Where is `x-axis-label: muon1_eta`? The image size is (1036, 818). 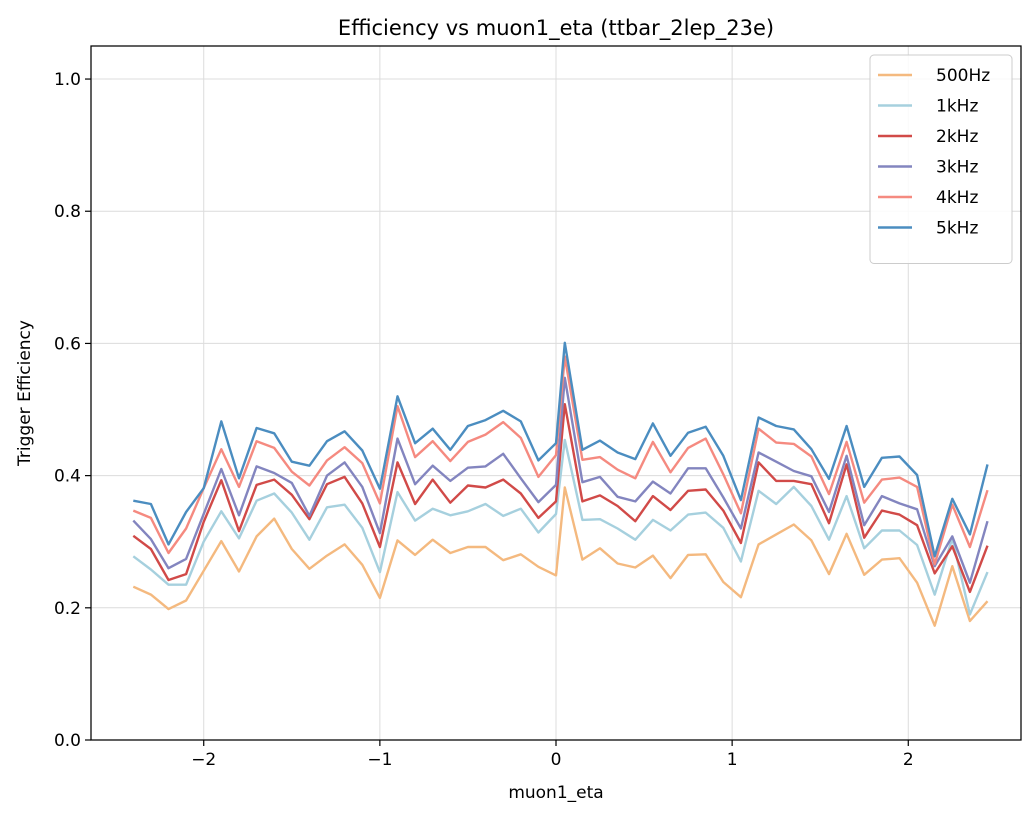
x-axis-label: muon1_eta is located at coordinates (555, 793).